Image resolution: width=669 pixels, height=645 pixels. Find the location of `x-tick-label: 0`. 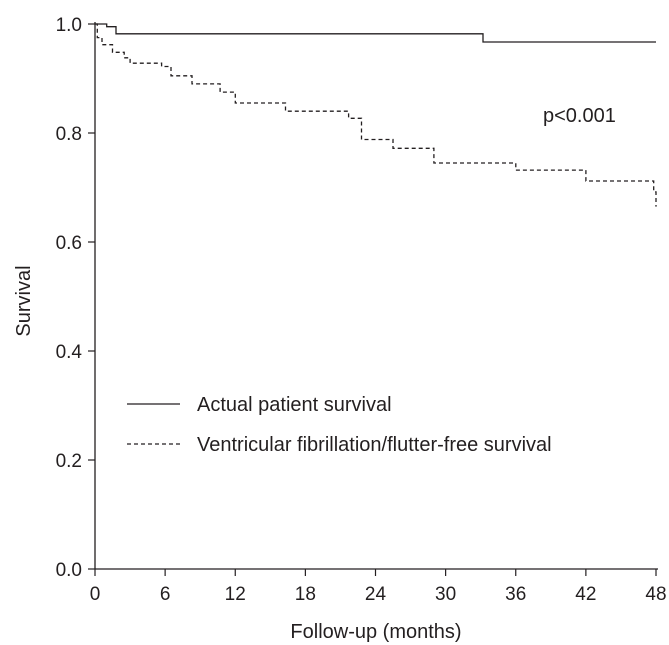

x-tick-label: 0 is located at coordinates (95, 594).